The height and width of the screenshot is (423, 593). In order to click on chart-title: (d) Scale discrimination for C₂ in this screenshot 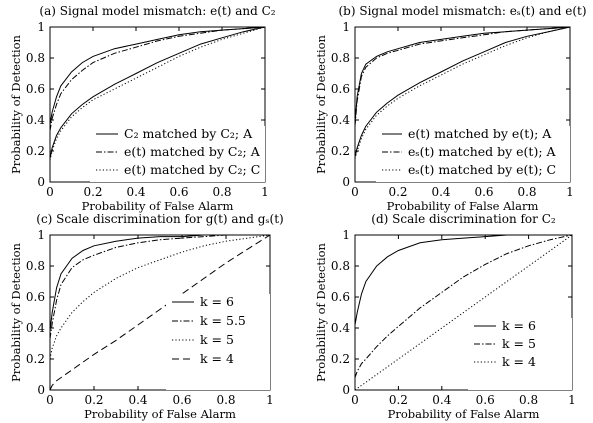, I will do `click(463, 219)`.